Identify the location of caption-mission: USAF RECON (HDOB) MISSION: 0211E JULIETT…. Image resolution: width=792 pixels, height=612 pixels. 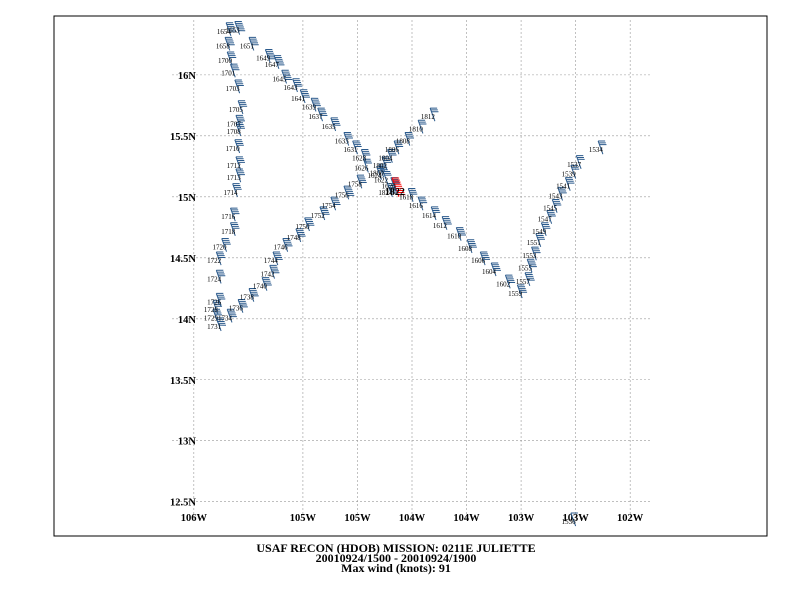
(396, 548).